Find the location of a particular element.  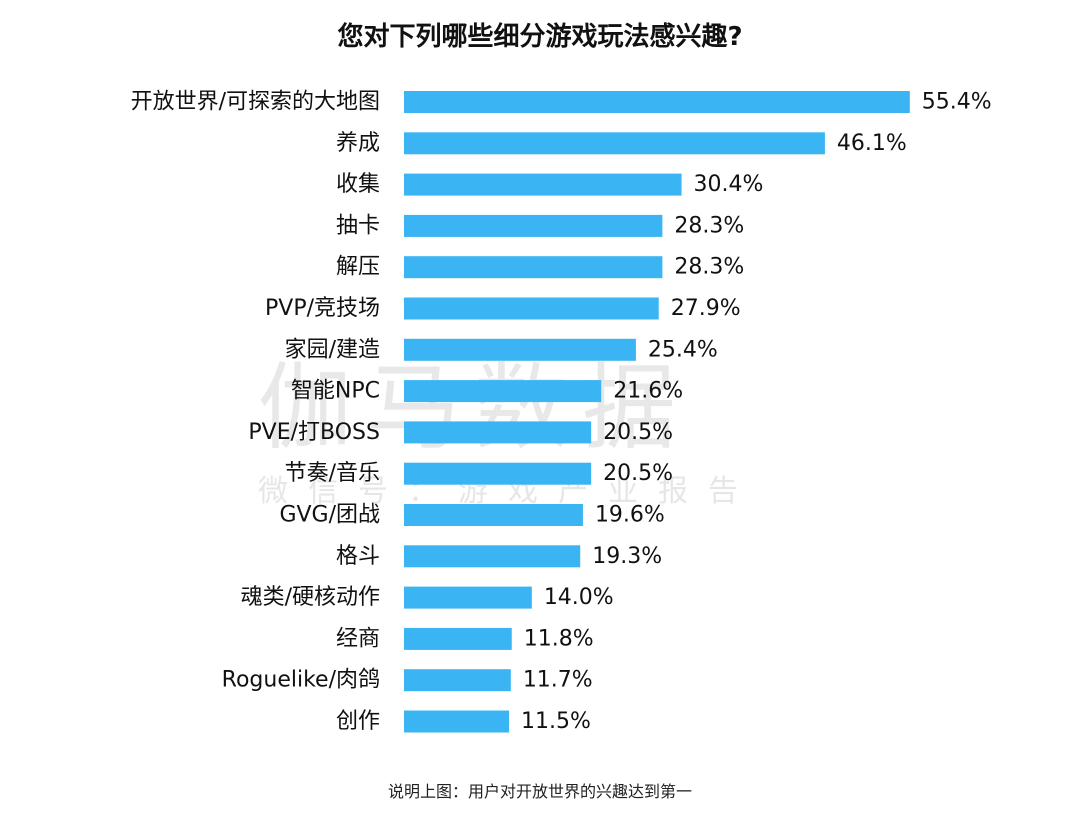

category-label: 创作 is located at coordinates (358, 721).